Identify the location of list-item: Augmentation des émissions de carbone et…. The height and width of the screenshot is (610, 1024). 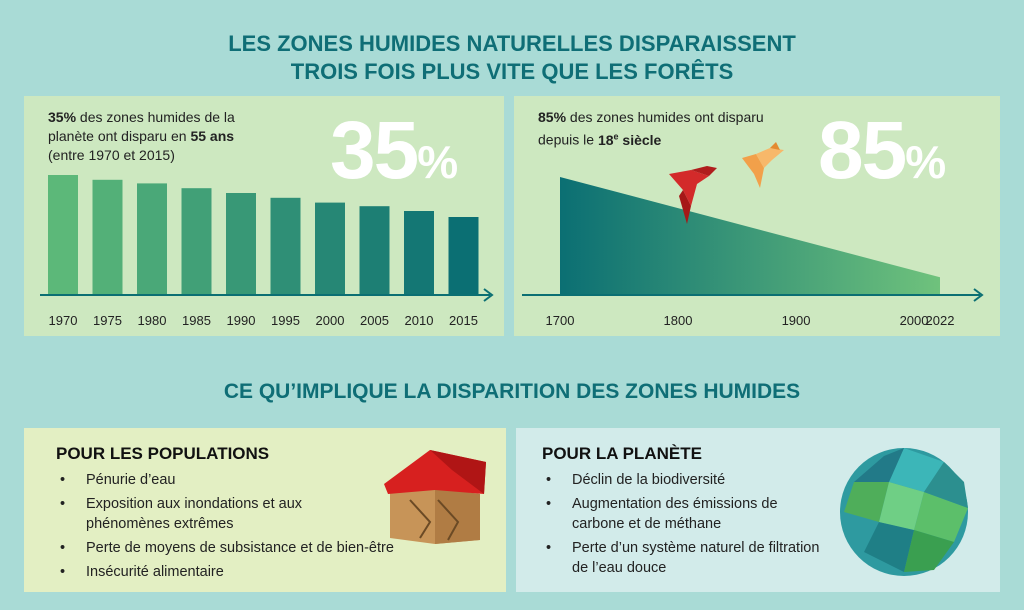
(683, 514).